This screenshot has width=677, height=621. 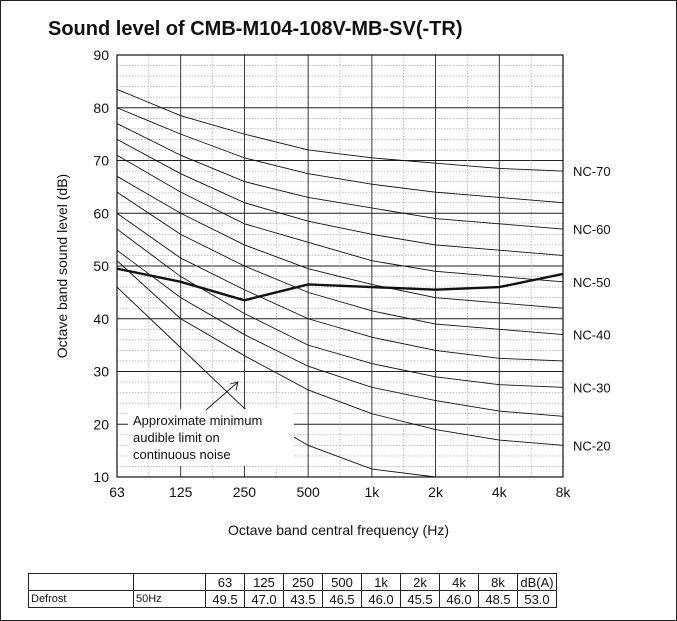 What do you see at coordinates (197, 420) in the screenshot?
I see `annotation-text: Approximate minimum` at bounding box center [197, 420].